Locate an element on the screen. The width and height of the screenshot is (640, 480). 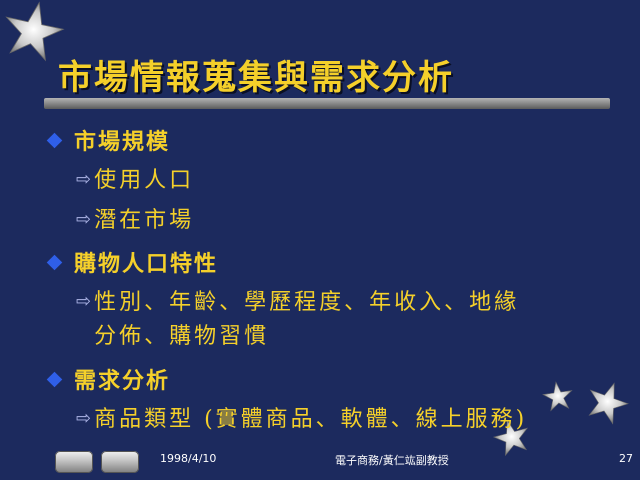
bullet-market-size: 市場規模 is located at coordinates (108, 140).